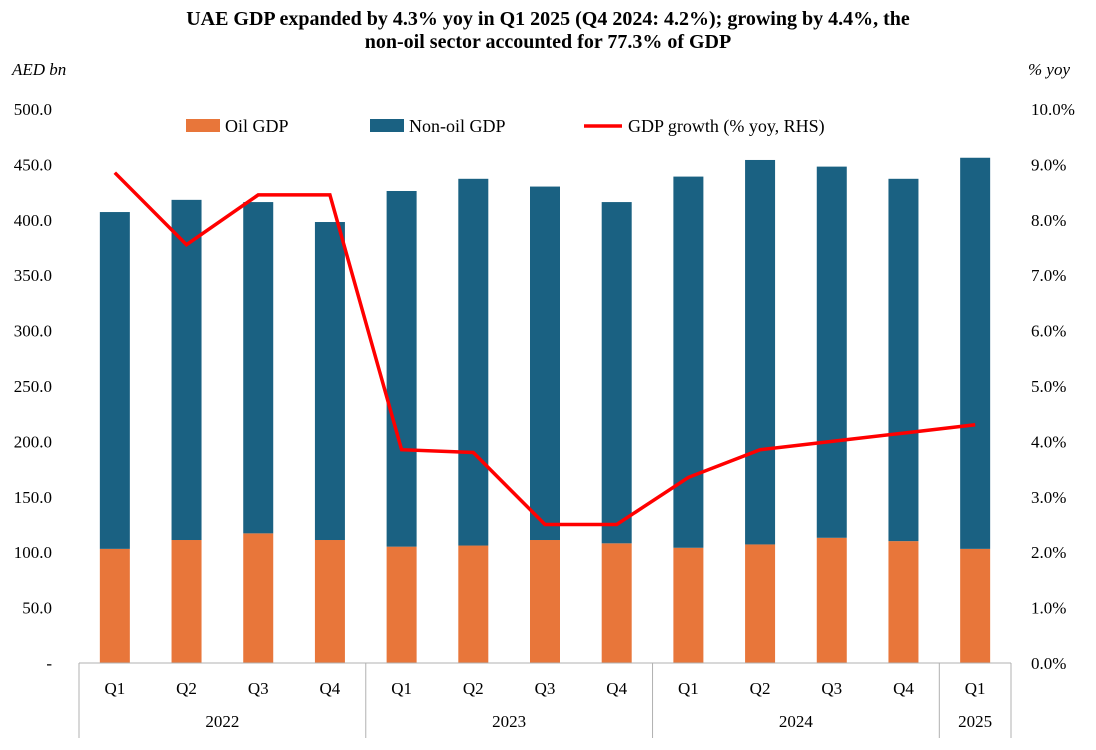 This screenshot has width=1096, height=750. What do you see at coordinates (33, 497) in the screenshot?
I see `y-axis-tick-label: 150.0` at bounding box center [33, 497].